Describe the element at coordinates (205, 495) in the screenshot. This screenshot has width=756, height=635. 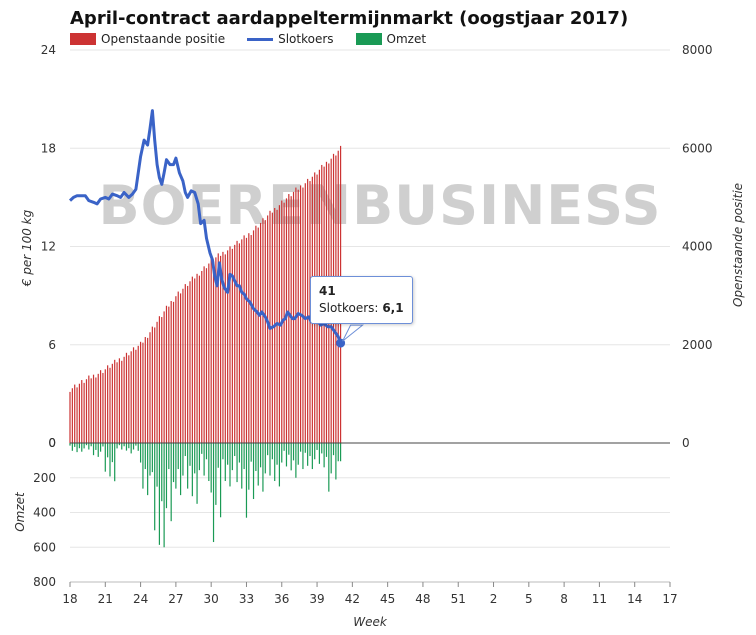
I see `volume-bars` at that location.